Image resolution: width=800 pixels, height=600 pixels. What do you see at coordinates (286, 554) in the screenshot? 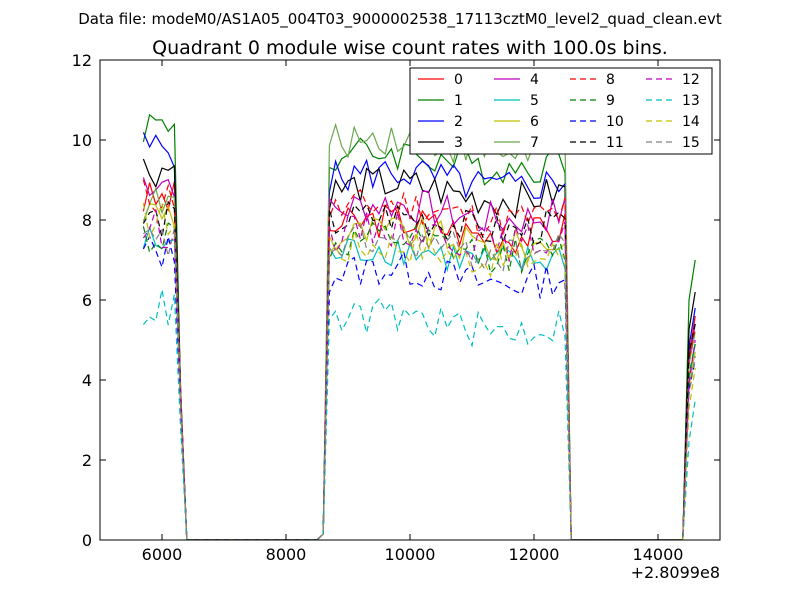
I see `x-tick-label: 8000` at bounding box center [286, 554].